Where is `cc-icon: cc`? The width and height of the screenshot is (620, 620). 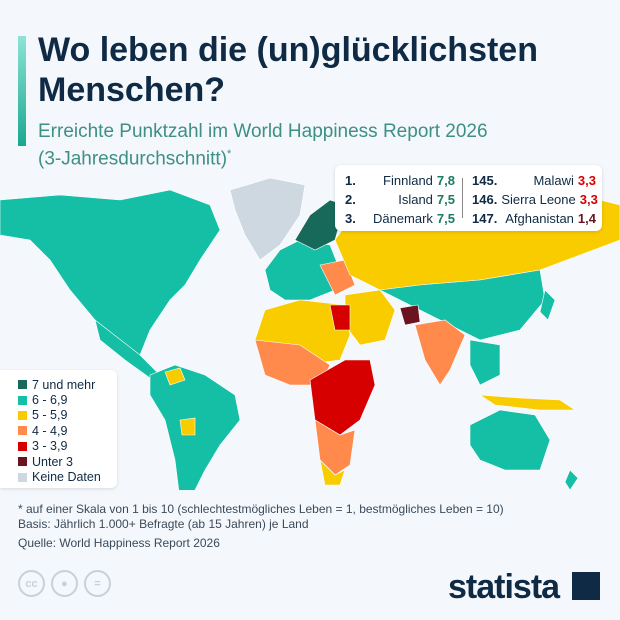 cc-icon: cc is located at coordinates (31, 583).